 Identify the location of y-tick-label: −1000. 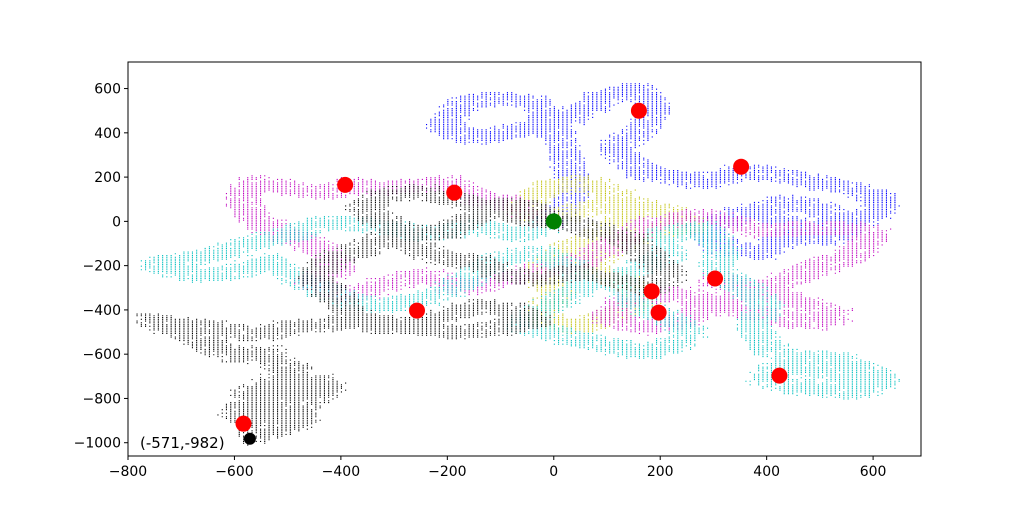
(97, 444).